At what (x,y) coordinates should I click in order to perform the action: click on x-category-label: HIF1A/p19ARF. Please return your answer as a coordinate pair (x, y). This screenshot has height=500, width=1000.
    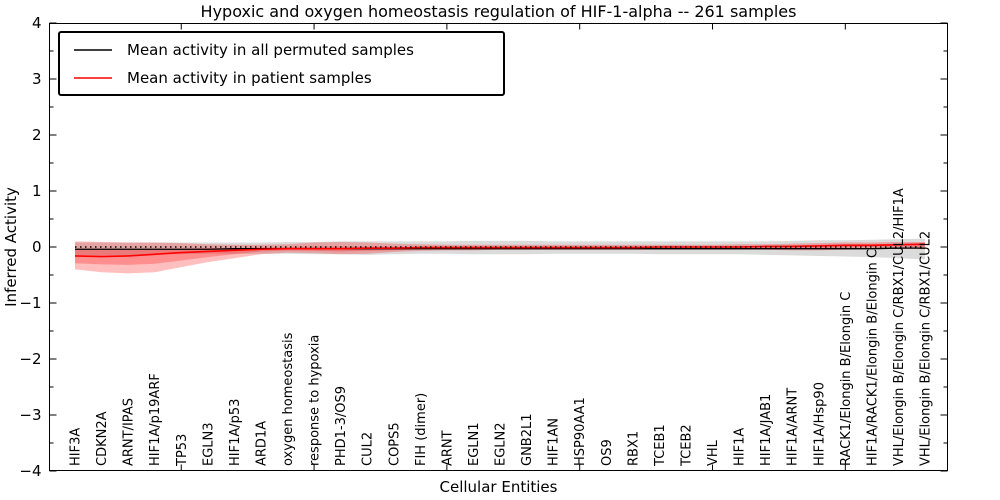
    Looking at the image, I should click on (155, 419).